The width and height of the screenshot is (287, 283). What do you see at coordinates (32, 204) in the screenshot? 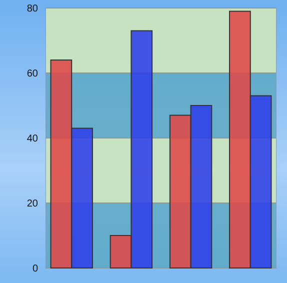
I see `y-tick-label: 20` at bounding box center [32, 204].